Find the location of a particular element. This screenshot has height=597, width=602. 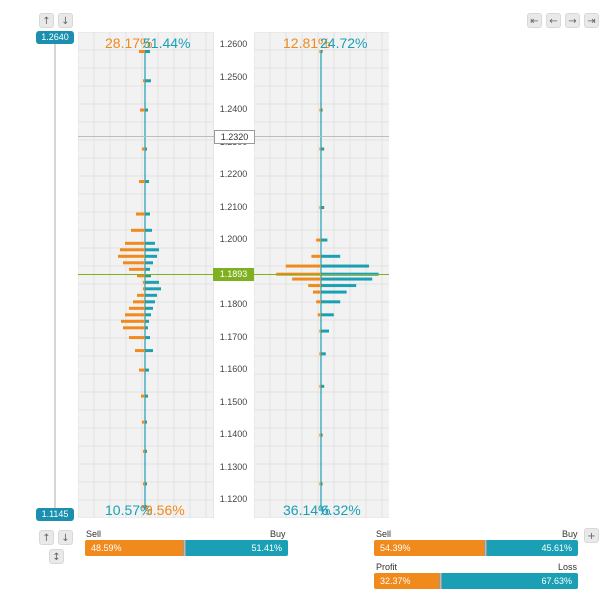

scroll-up-button: ↑ is located at coordinates (46, 20).